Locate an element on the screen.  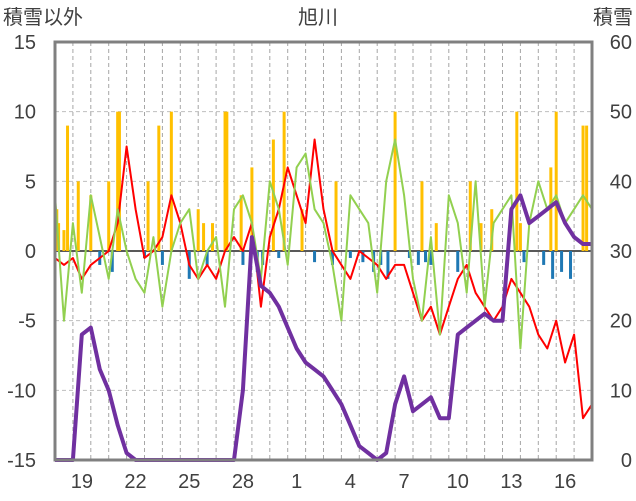
left-tick-label: -10 is located at coordinates (21, 391).